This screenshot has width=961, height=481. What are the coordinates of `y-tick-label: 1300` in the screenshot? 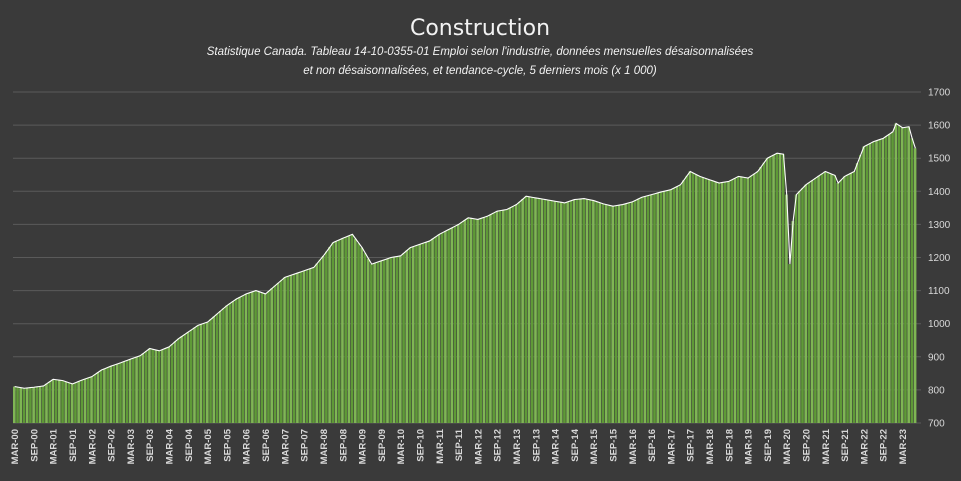 It's located at (939, 225).